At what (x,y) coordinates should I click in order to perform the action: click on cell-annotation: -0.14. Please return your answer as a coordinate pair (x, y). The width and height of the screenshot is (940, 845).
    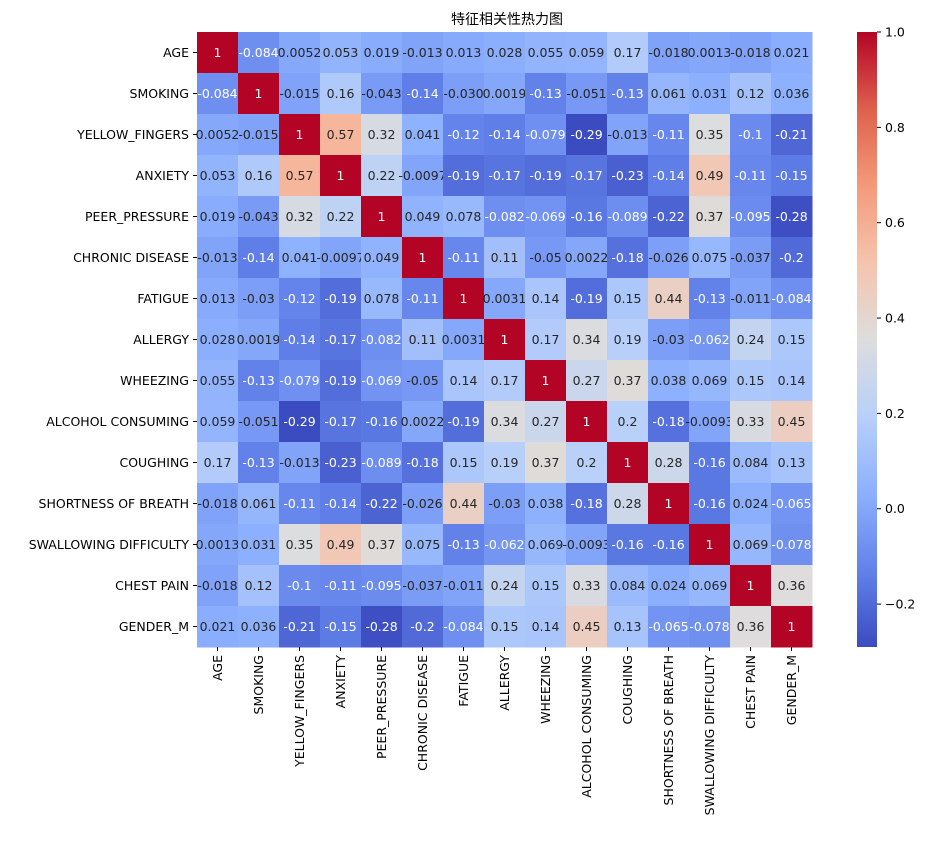
    Looking at the image, I should click on (258, 257).